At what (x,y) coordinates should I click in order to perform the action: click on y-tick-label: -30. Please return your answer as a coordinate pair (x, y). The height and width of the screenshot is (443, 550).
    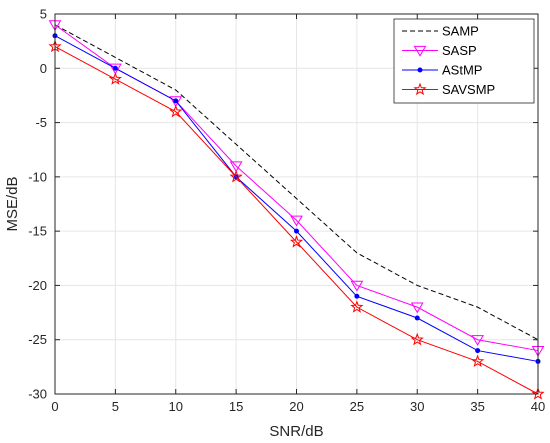
    Looking at the image, I should click on (37, 394).